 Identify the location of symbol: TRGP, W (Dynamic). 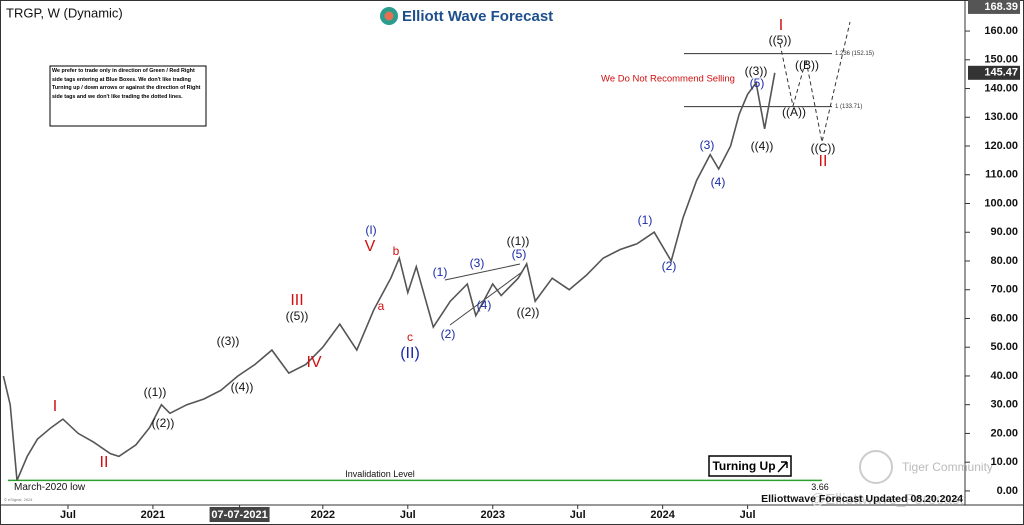
(64, 12).